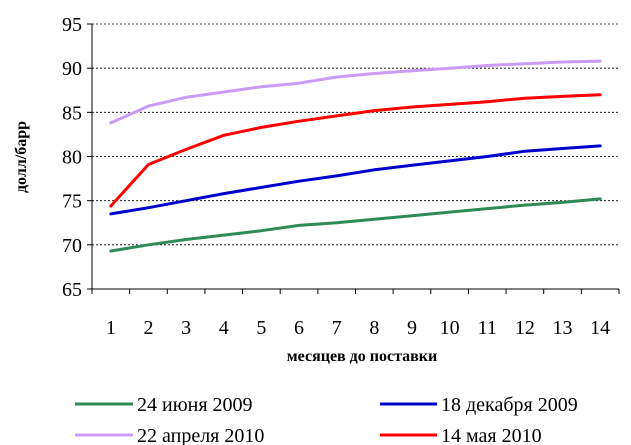 The image size is (631, 445). Describe the element at coordinates (509, 405) in the screenshot. I see `legend-label: 18 декабря 2009` at that location.